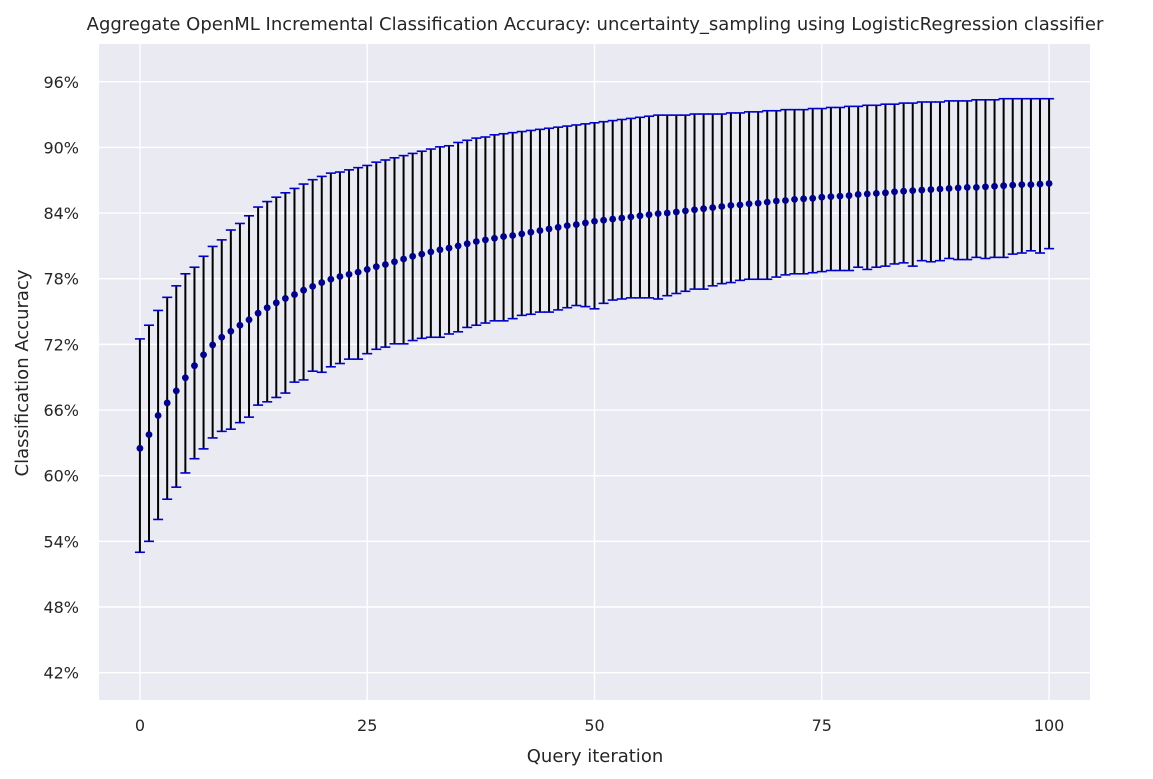 This screenshot has width=1153, height=779. What do you see at coordinates (61, 82) in the screenshot?
I see `y-tick-label: 96%` at bounding box center [61, 82].